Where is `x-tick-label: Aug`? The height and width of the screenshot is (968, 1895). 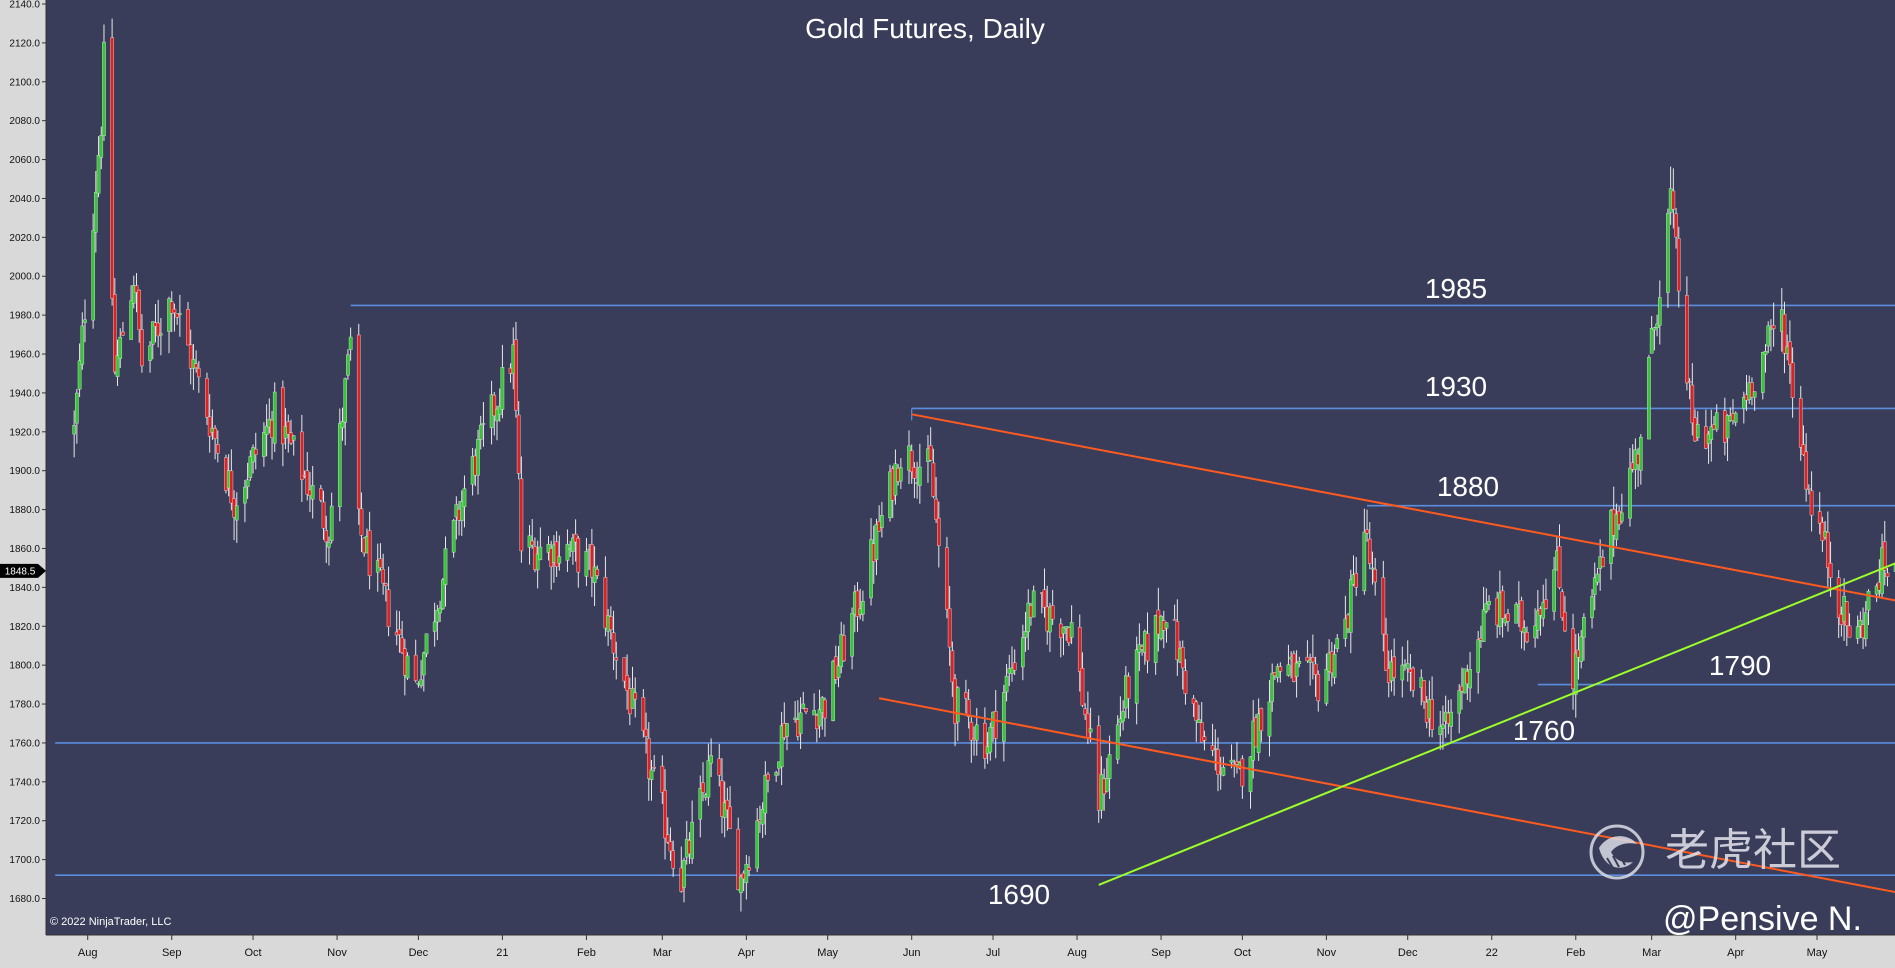 x-tick-label: Aug is located at coordinates (88, 953).